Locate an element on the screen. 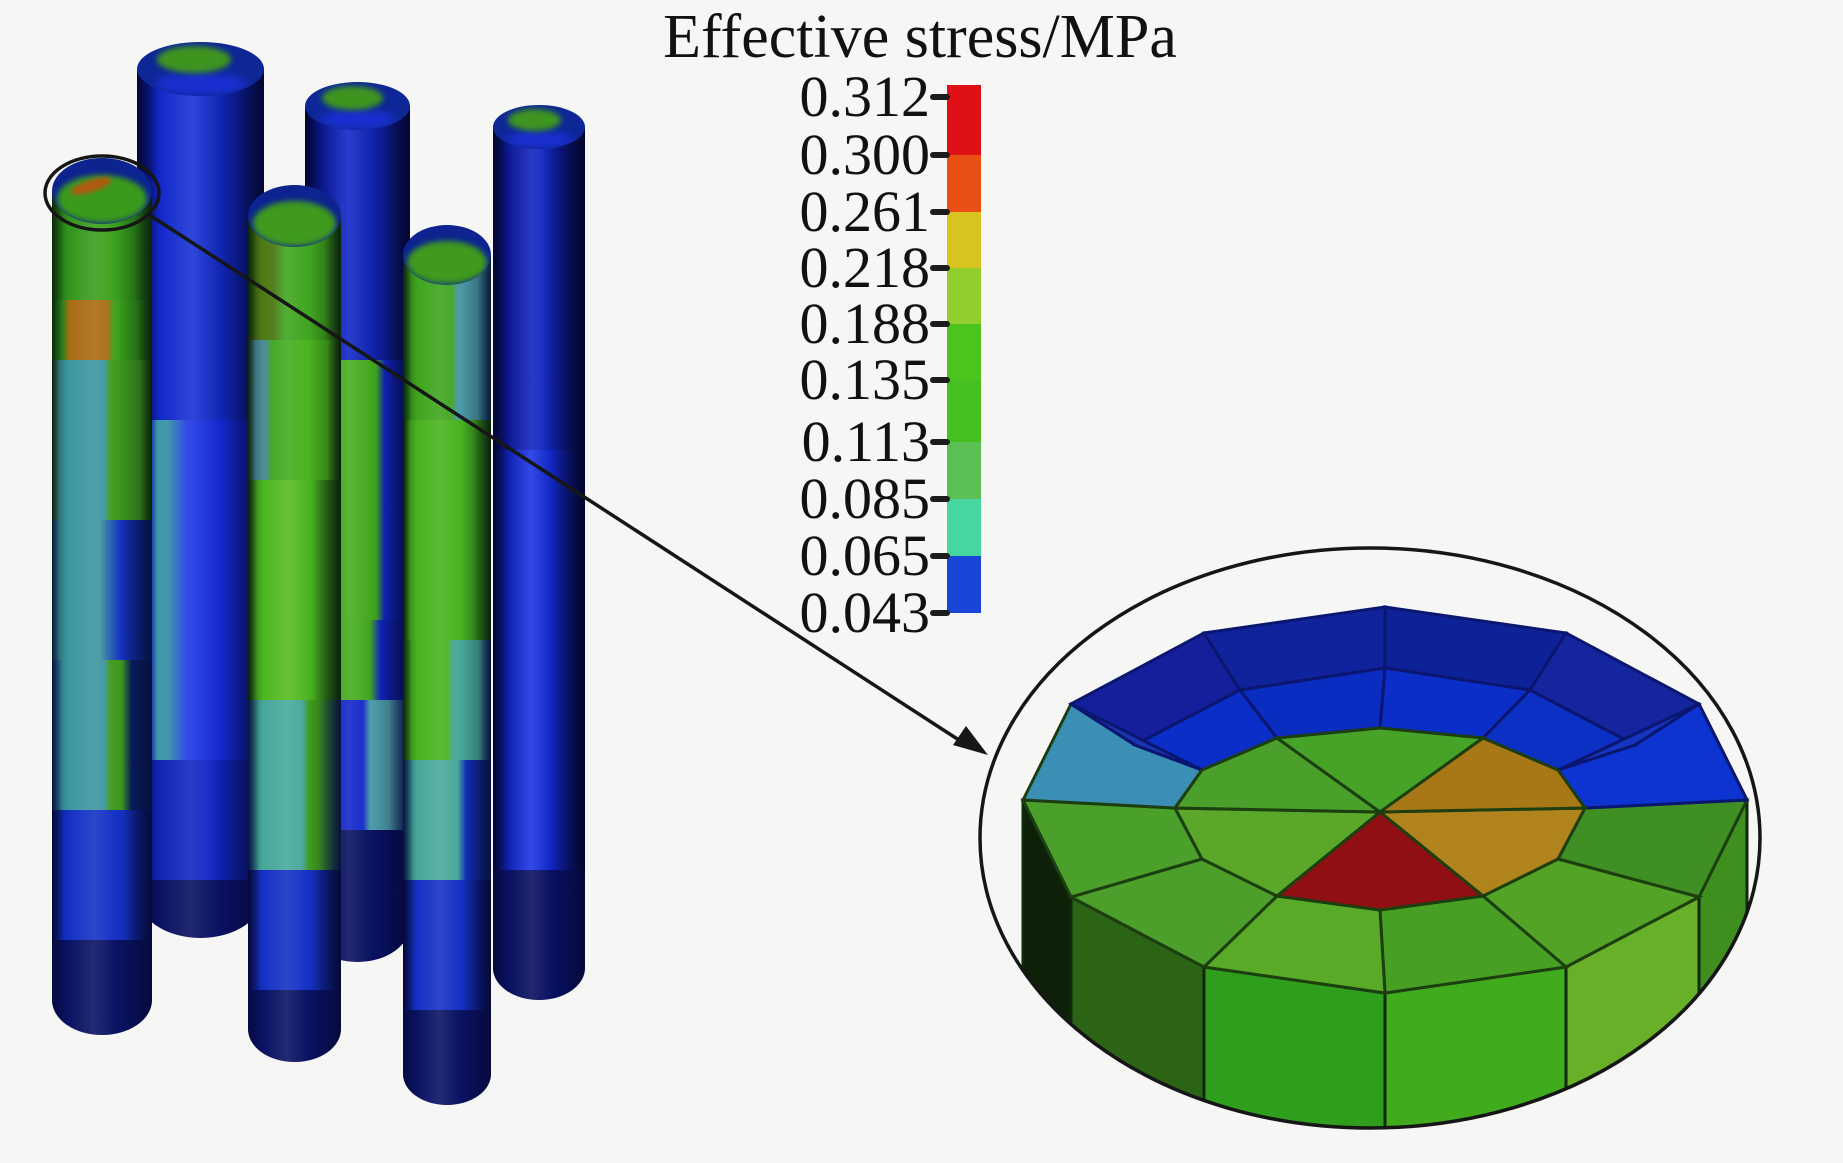 This screenshot has height=1163, width=1843. inset-top-blue-band is located at coordinates (1409, 707).